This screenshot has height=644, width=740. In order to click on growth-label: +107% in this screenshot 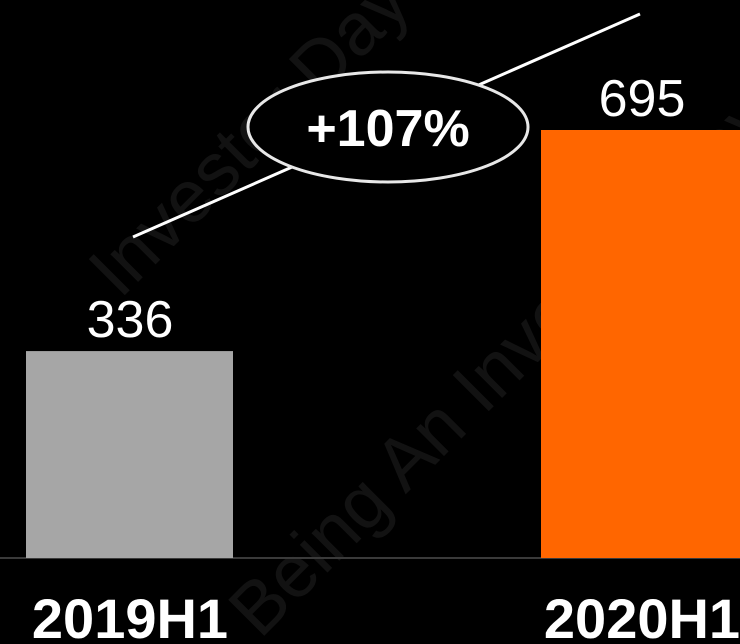, I will do `click(387, 129)`.